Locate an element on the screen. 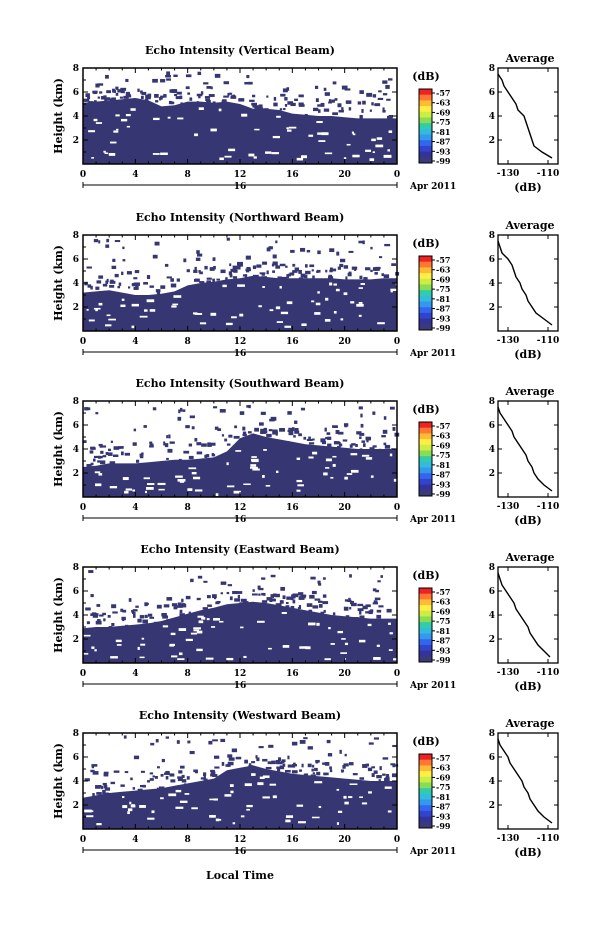  profile-y-label: 8 is located at coordinates (492, 69).